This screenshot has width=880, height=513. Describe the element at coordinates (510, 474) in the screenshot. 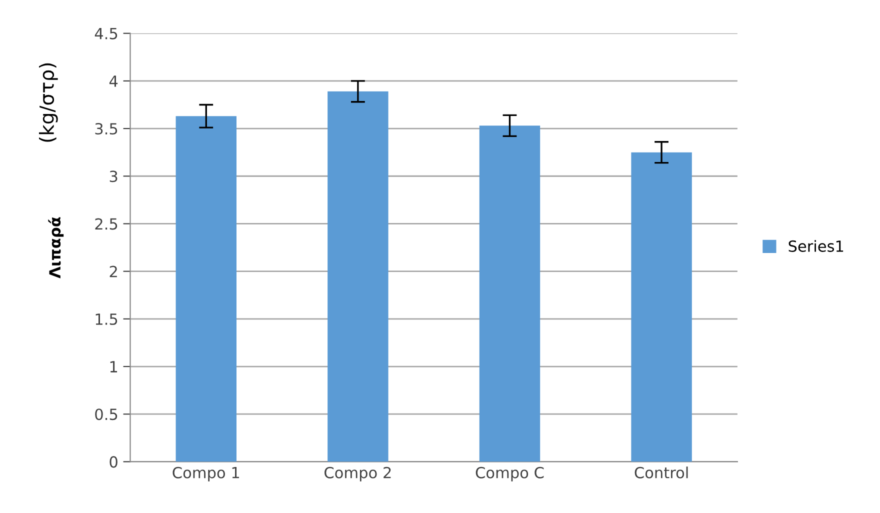

I see `x-tick-label: Compo C` at that location.